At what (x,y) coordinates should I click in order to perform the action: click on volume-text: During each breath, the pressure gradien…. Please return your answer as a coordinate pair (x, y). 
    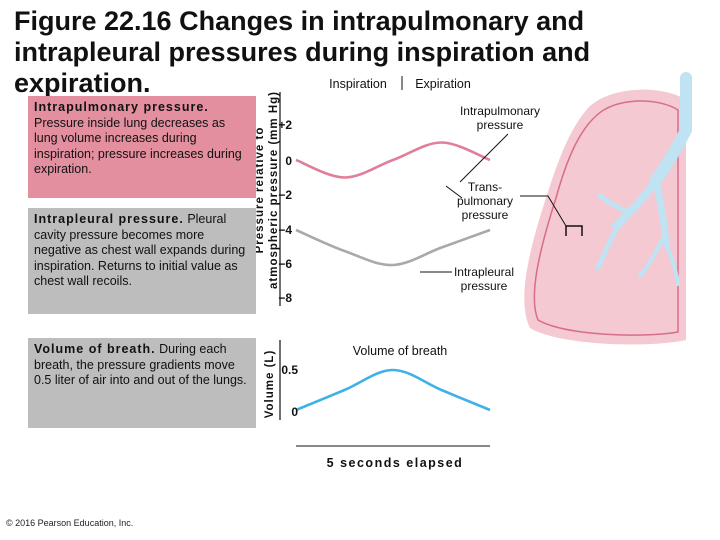
    Looking at the image, I should click on (140, 364).